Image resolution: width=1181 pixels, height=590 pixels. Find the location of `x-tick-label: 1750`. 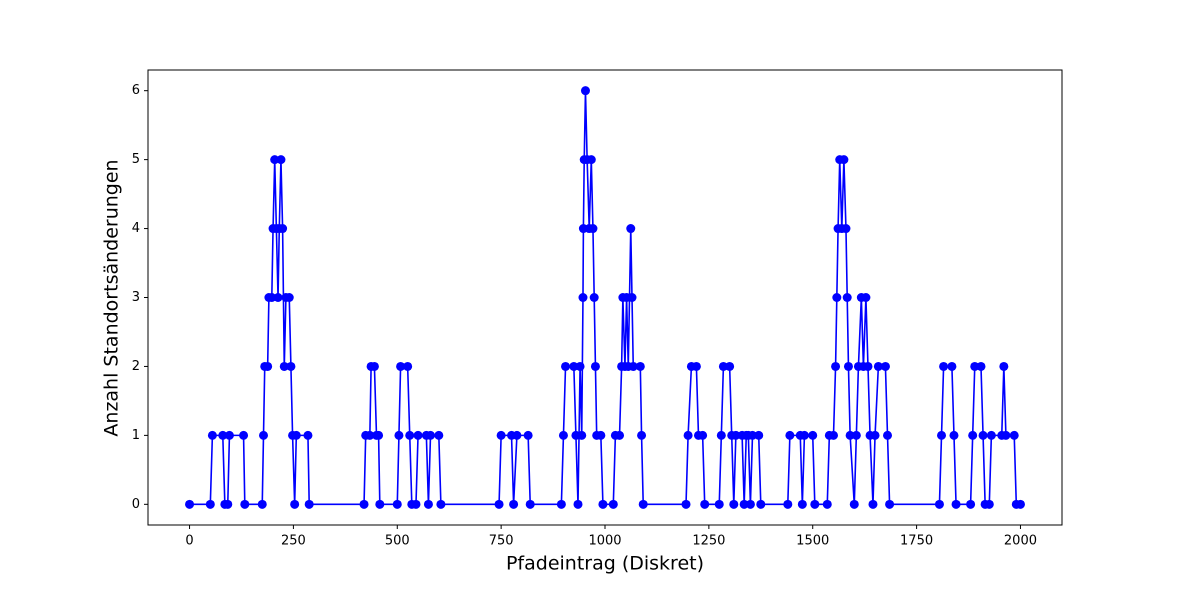

x-tick-label: 1750 is located at coordinates (916, 541).